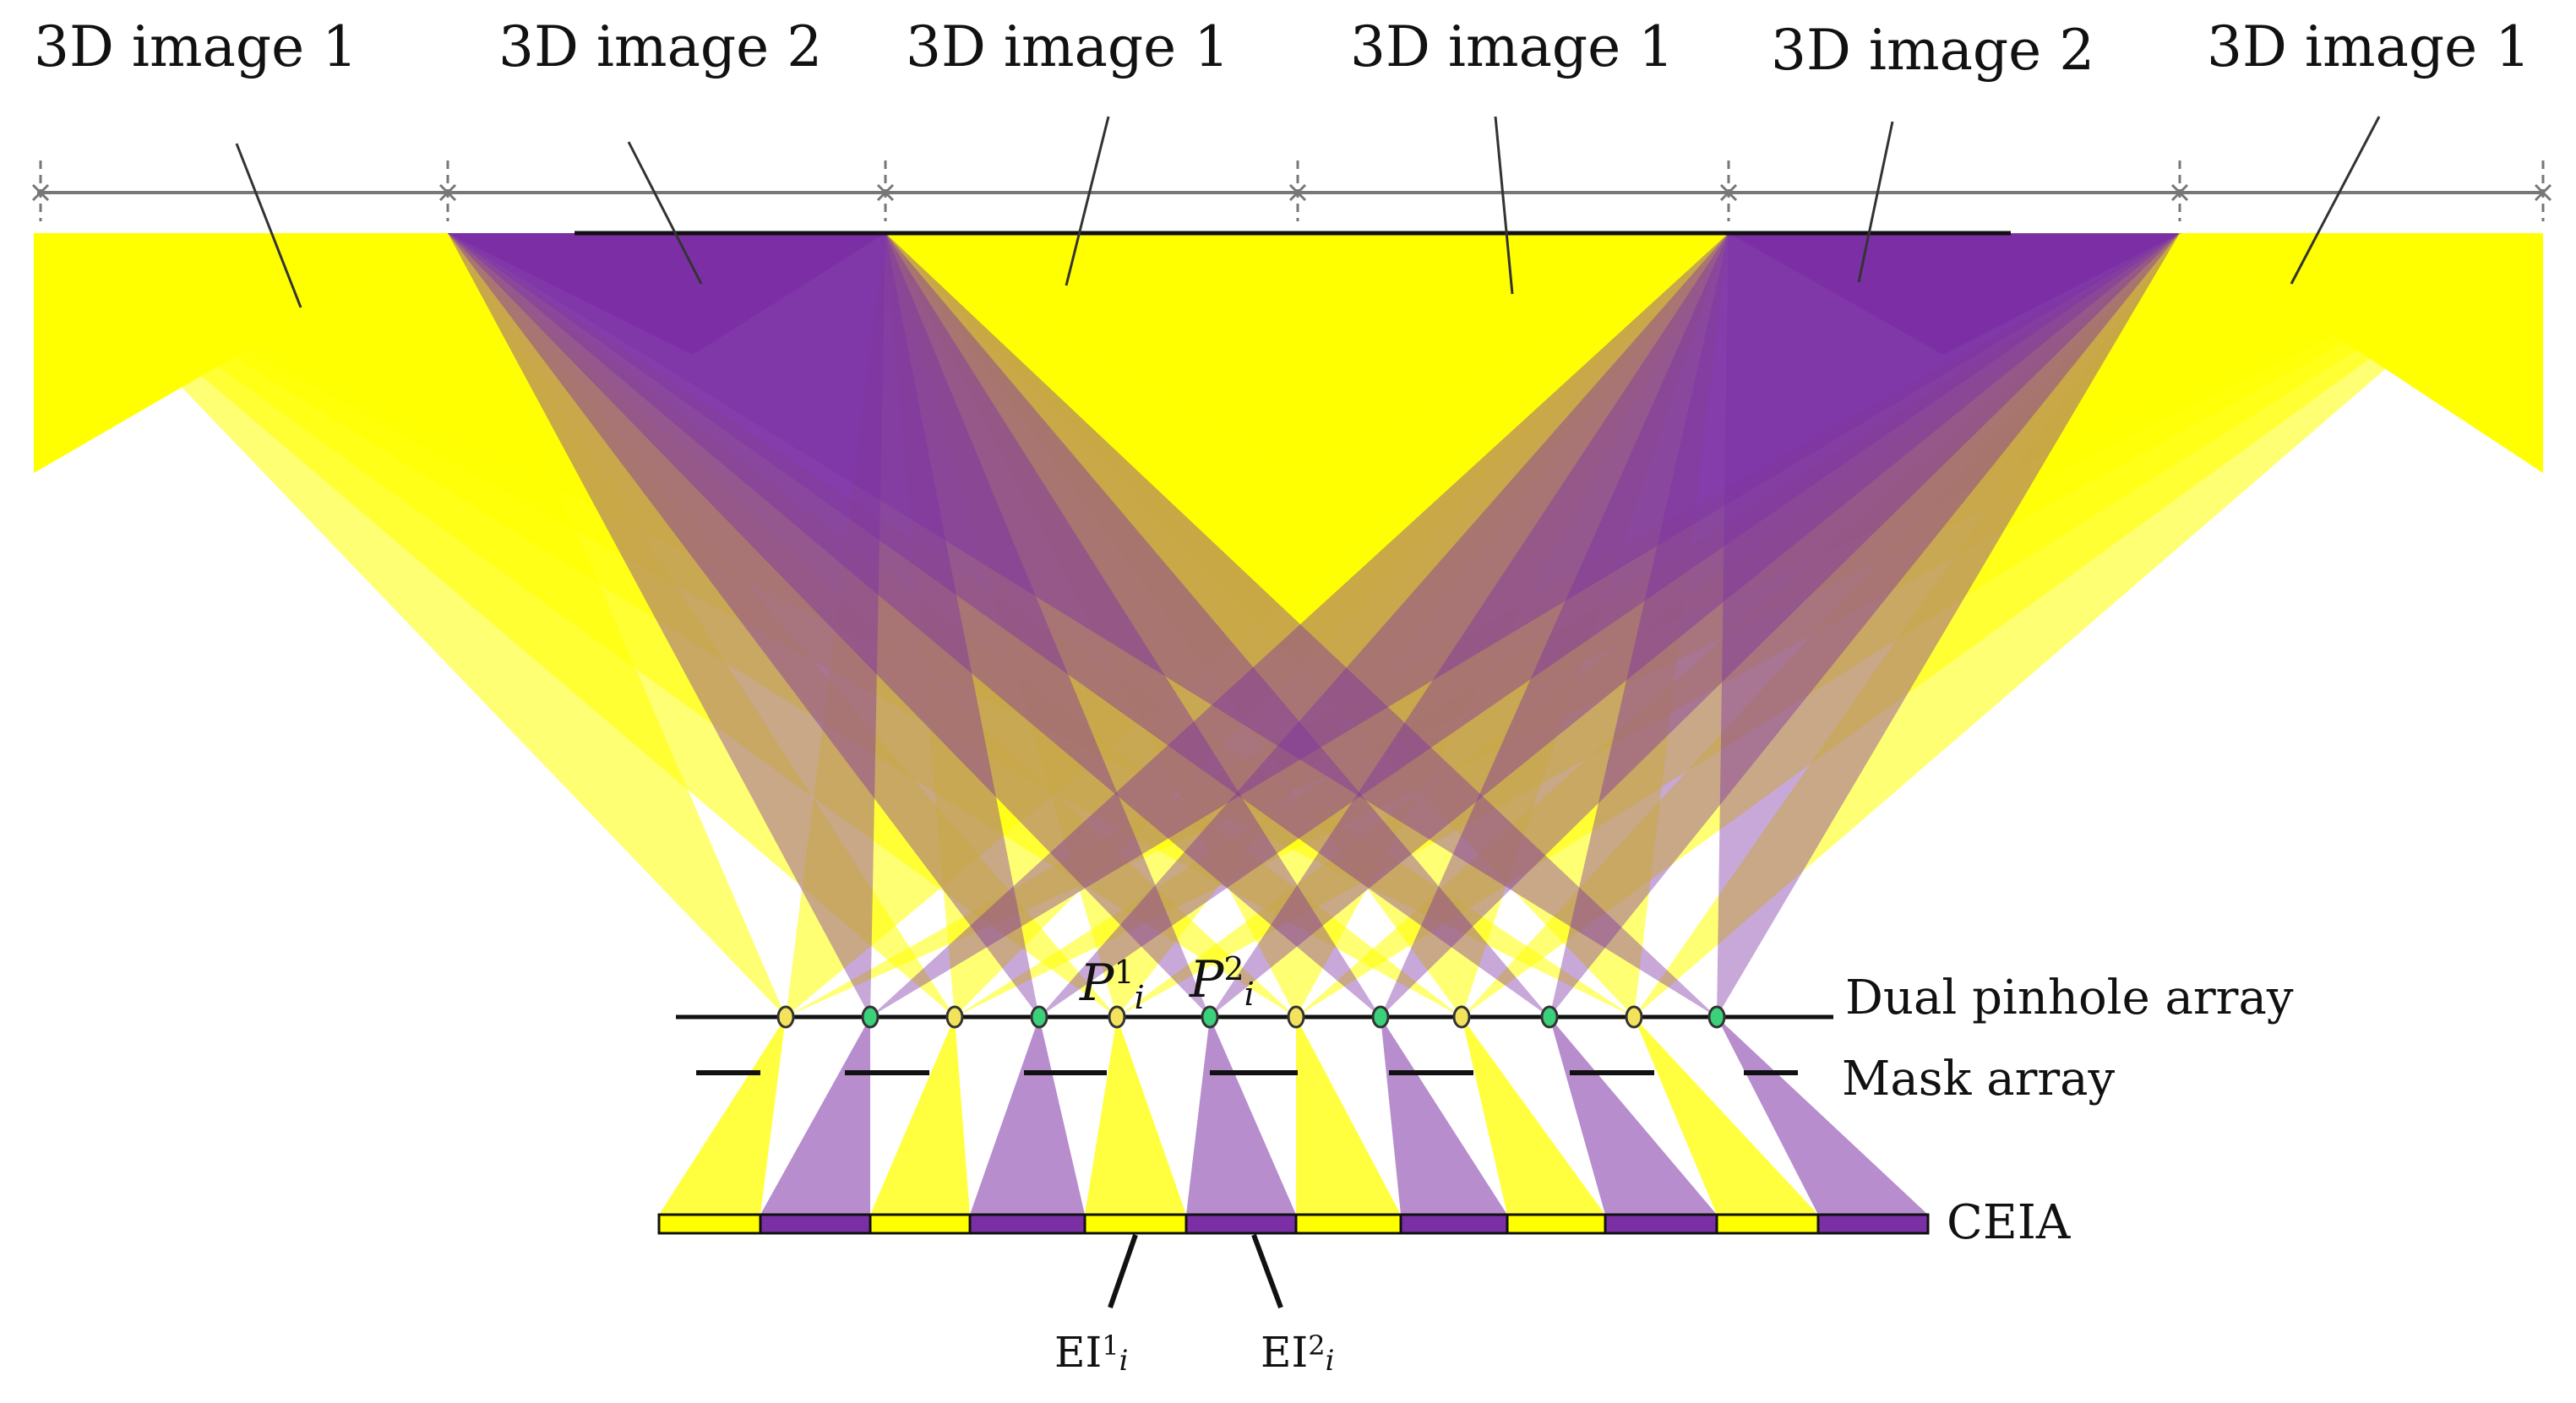 This screenshot has height=1403, width=2576. Describe the element at coordinates (2069, 998) in the screenshot. I see `dual-pinhole-array-label: Dual pinhole array` at that location.